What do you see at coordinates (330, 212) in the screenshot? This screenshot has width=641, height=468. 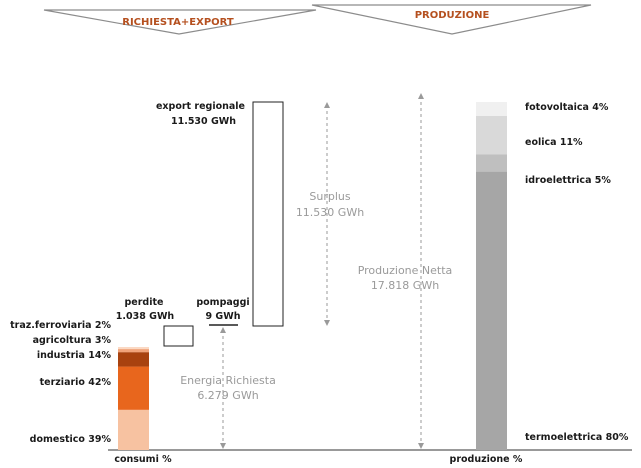 I see `surplus-label-2: 11.530 GWh` at bounding box center [330, 212].